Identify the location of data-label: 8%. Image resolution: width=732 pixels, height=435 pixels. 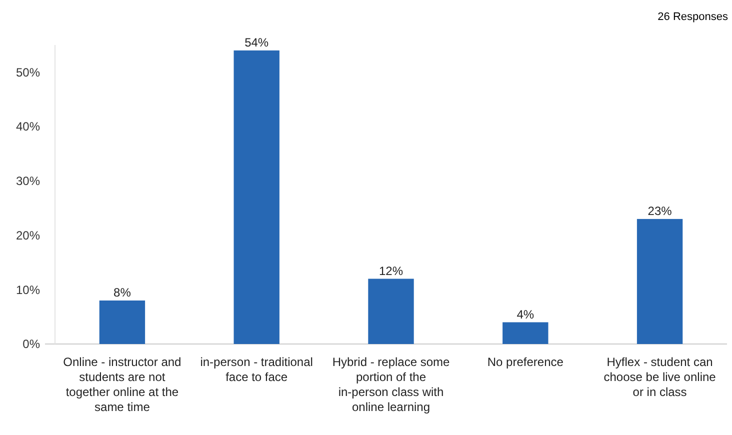
(123, 293).